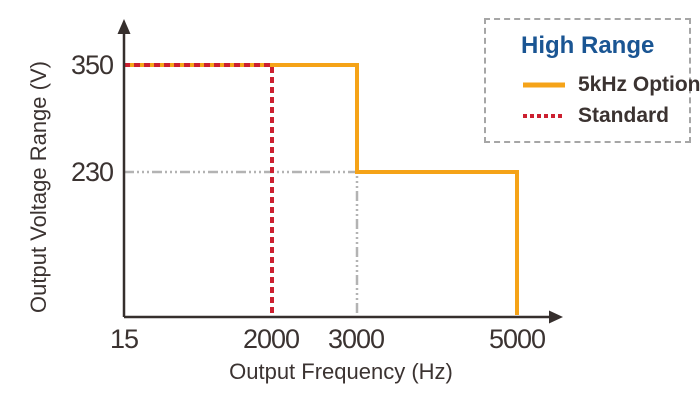 This screenshot has height=400, width=700. What do you see at coordinates (124, 26) in the screenshot?
I see `y-axis-arrowhead-icon` at bounding box center [124, 26].